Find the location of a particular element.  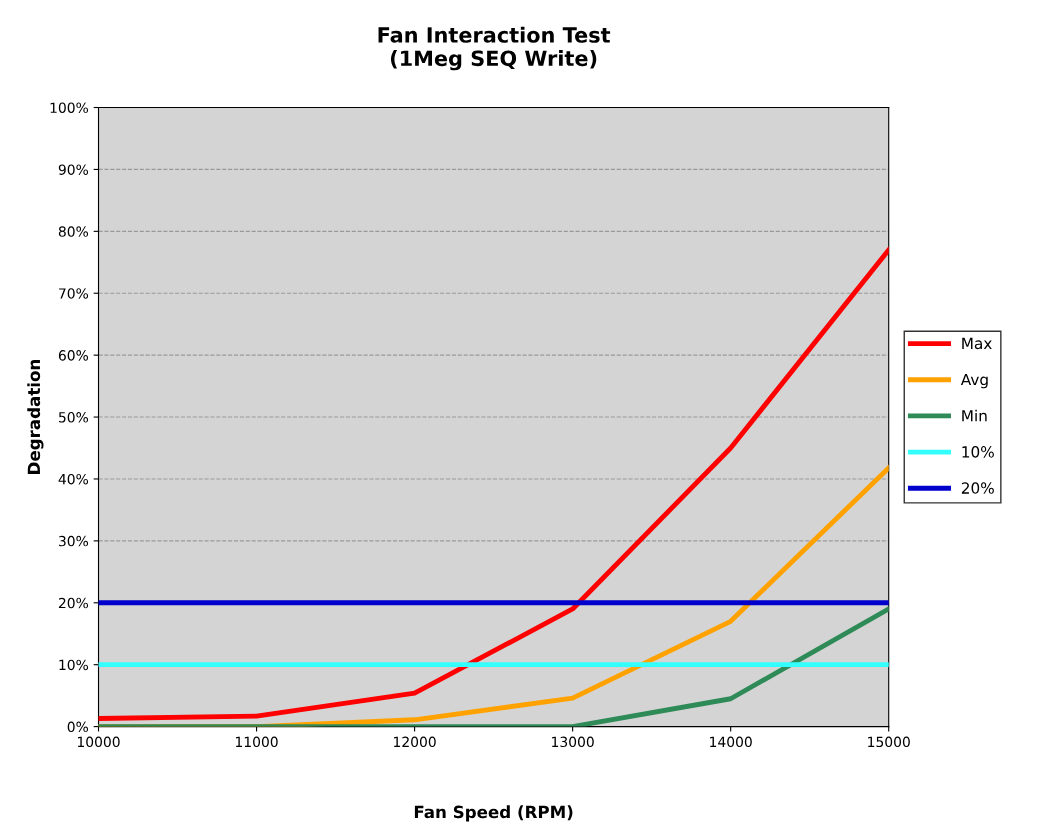

x-tick-label: 12000 is located at coordinates (415, 742).